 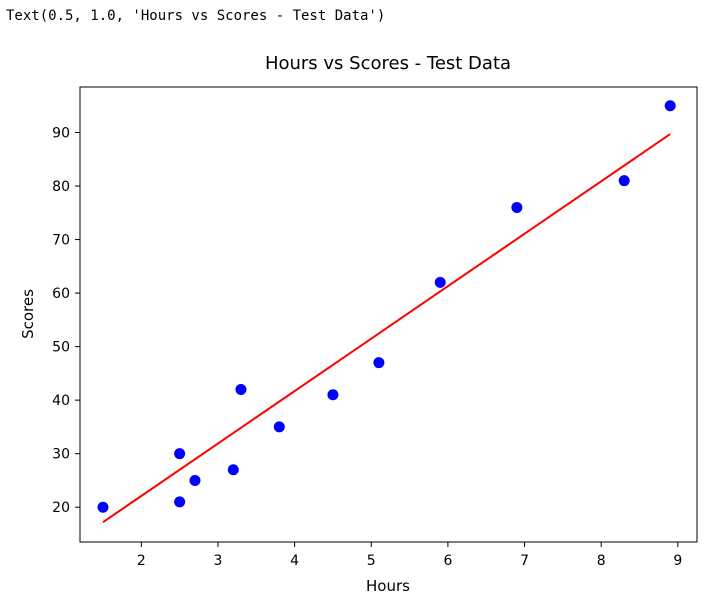 I want to click on y-tick-label: 90, so click(x=61, y=134).